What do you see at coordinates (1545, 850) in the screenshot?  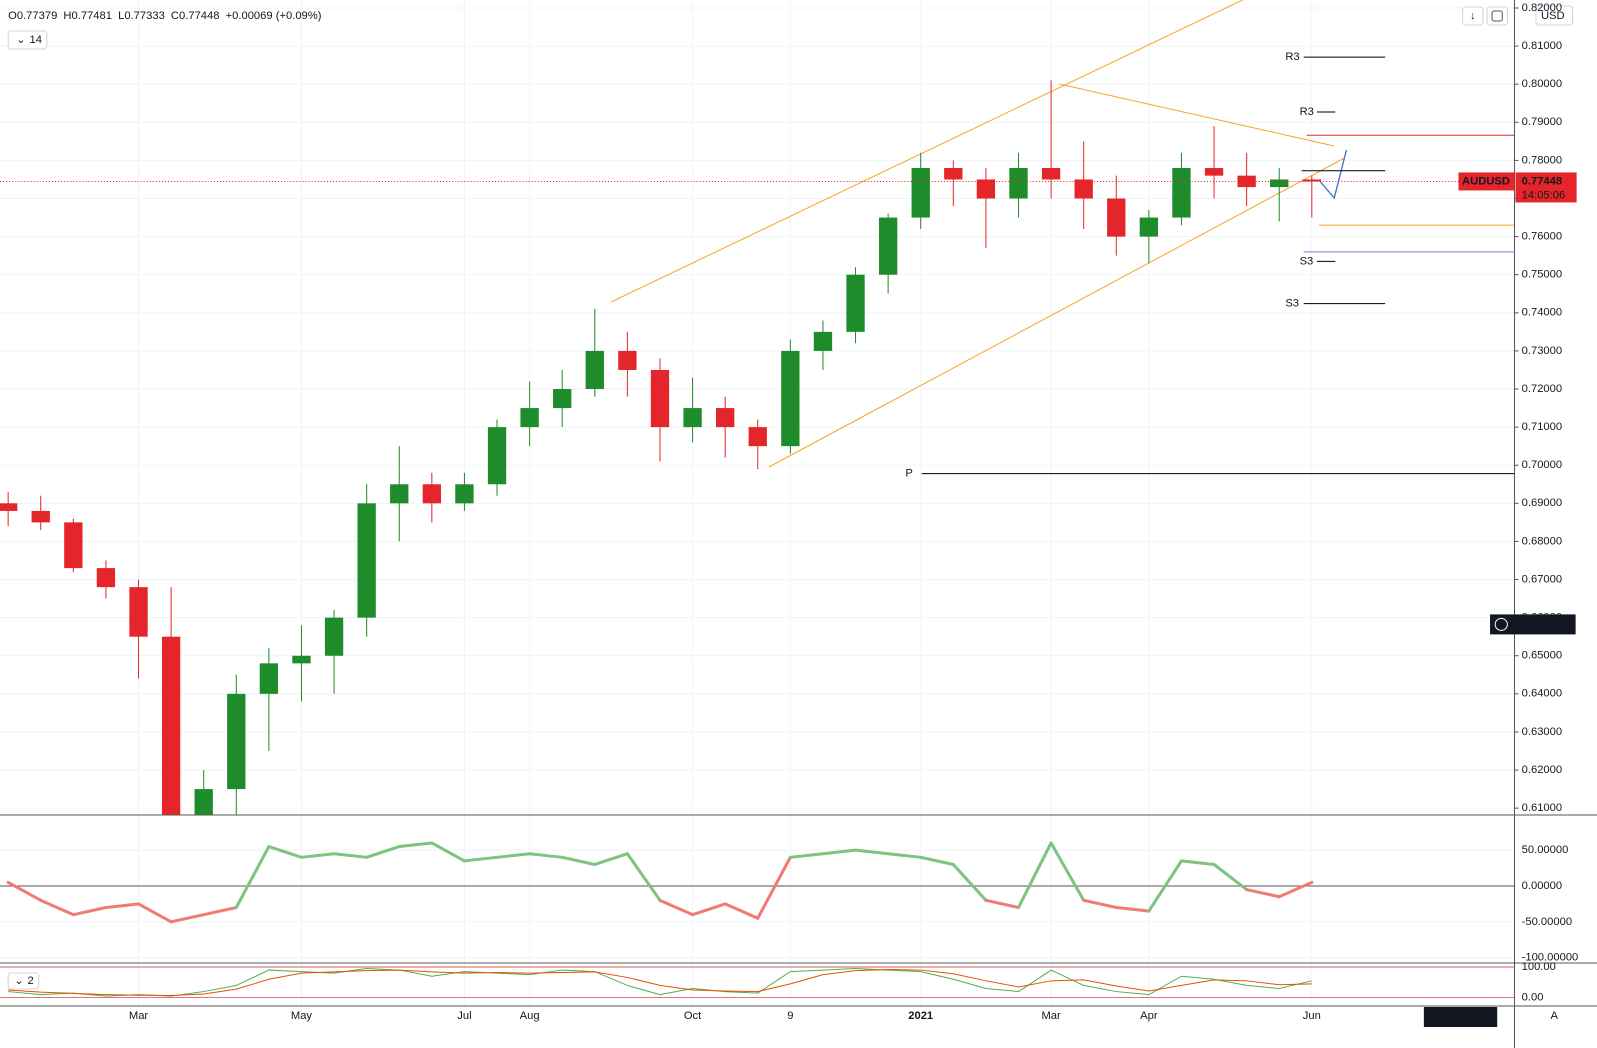 I see `y-tick-label: 50.00000` at bounding box center [1545, 850].